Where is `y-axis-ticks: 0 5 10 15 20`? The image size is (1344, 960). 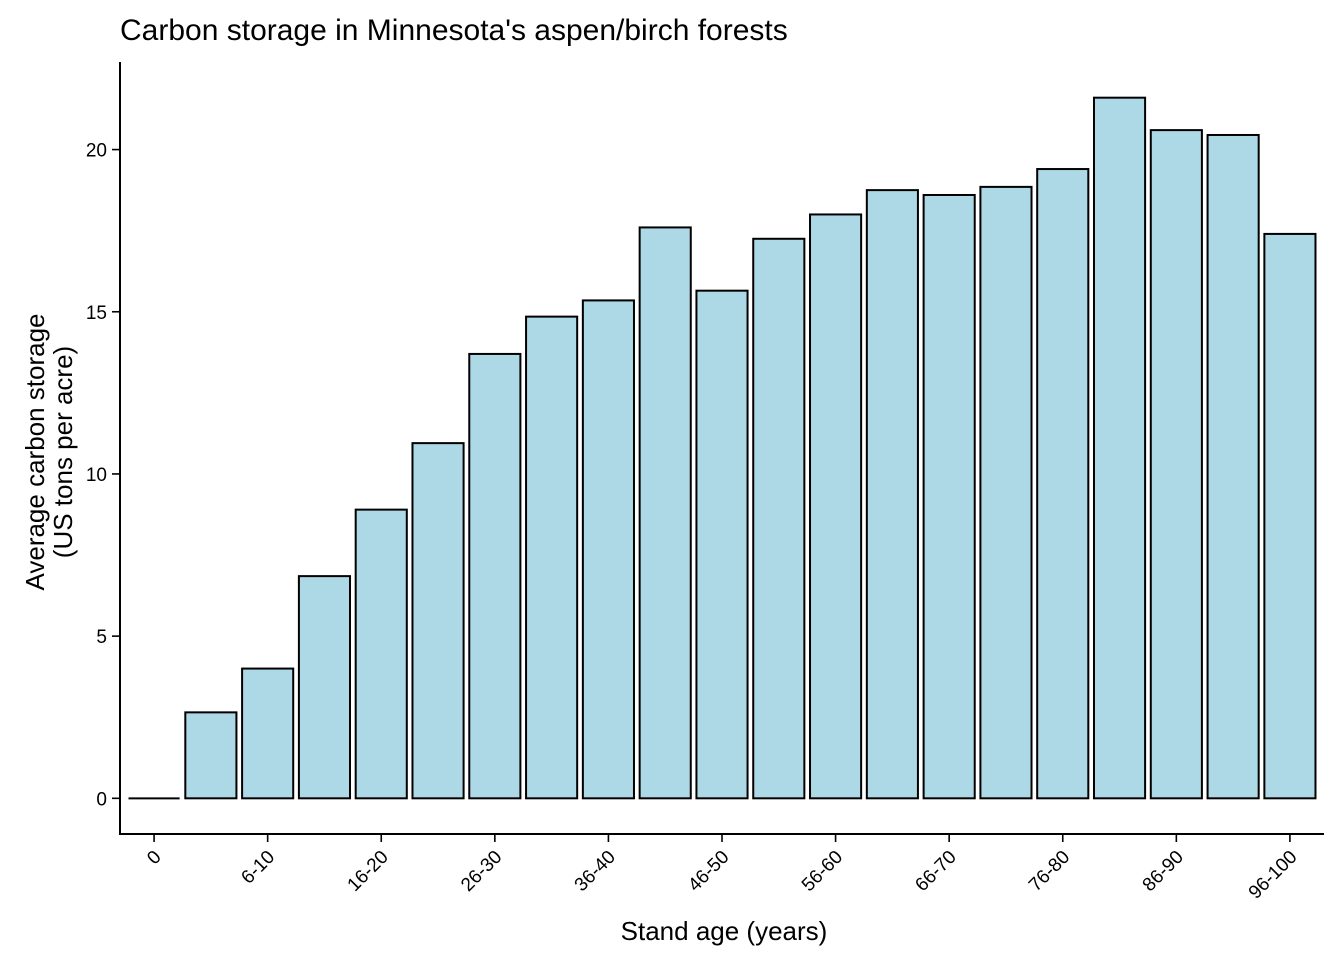 y-axis-ticks: 0 5 10 15 20 is located at coordinates (103, 475).